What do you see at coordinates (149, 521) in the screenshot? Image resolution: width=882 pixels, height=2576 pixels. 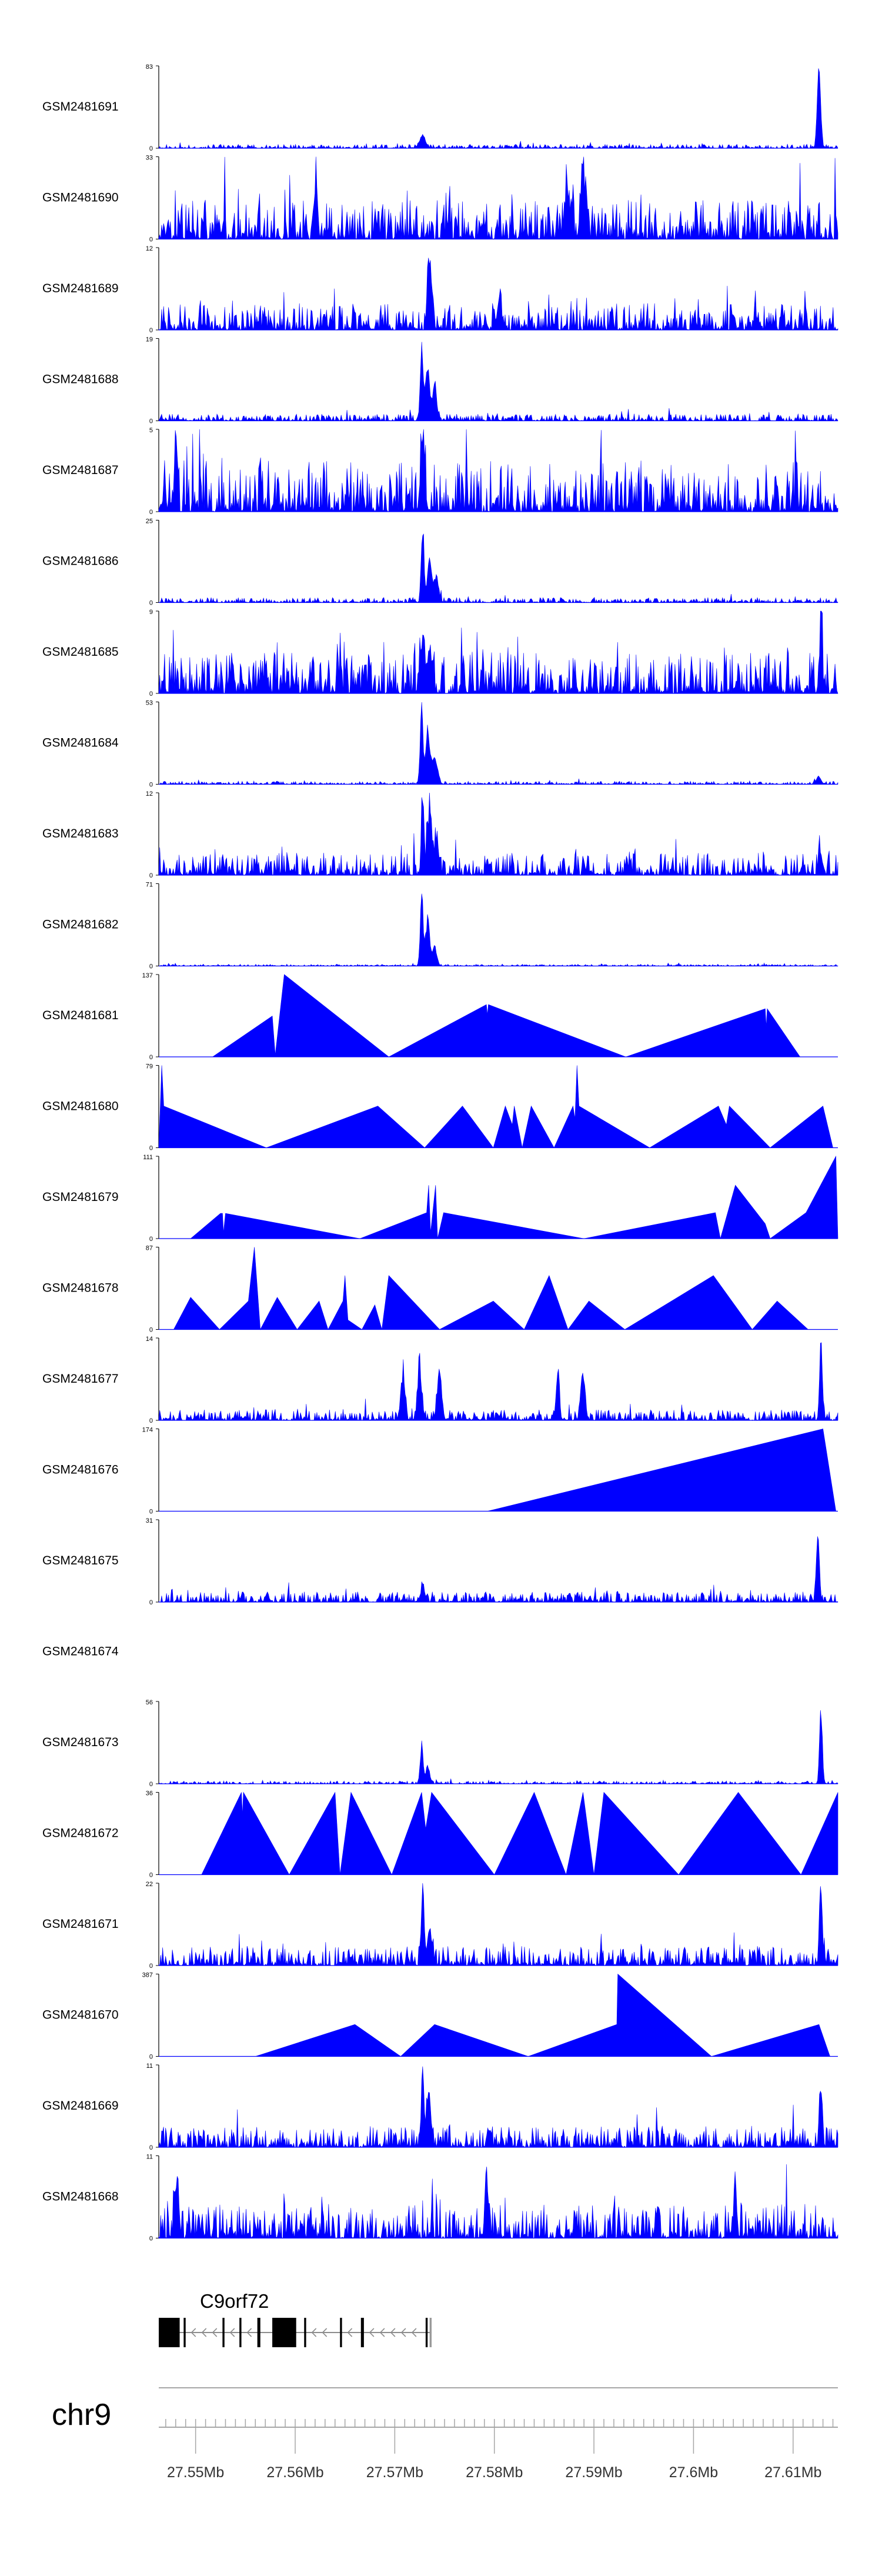 I see `track-ymax-label: 25` at bounding box center [149, 521].